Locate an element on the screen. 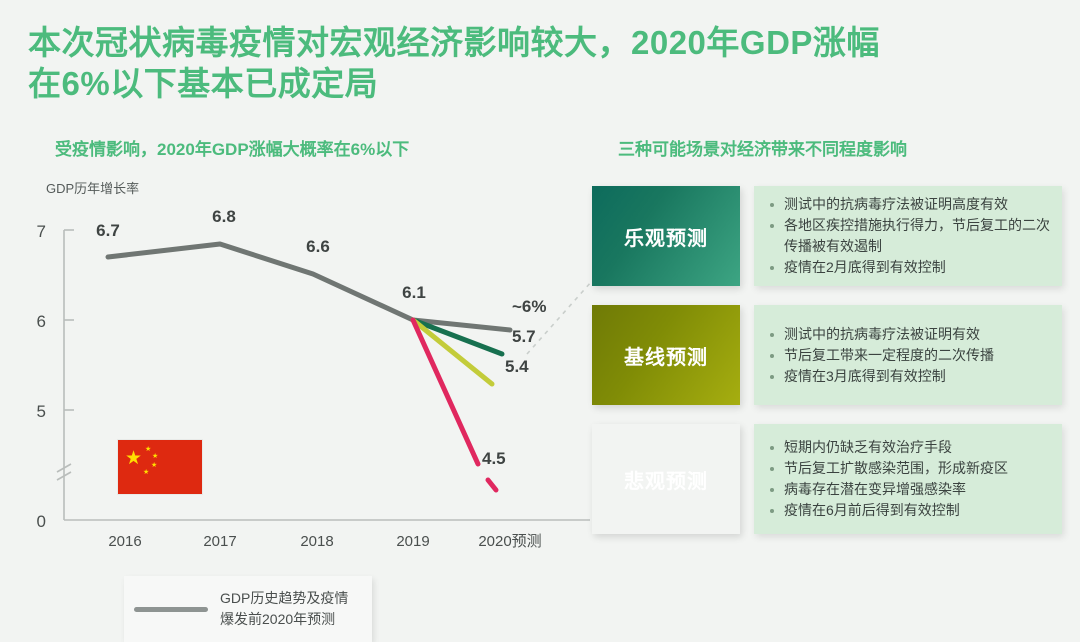 This screenshot has width=1080, height=642. x-tick-label-2017: 2017 is located at coordinates (219, 541).